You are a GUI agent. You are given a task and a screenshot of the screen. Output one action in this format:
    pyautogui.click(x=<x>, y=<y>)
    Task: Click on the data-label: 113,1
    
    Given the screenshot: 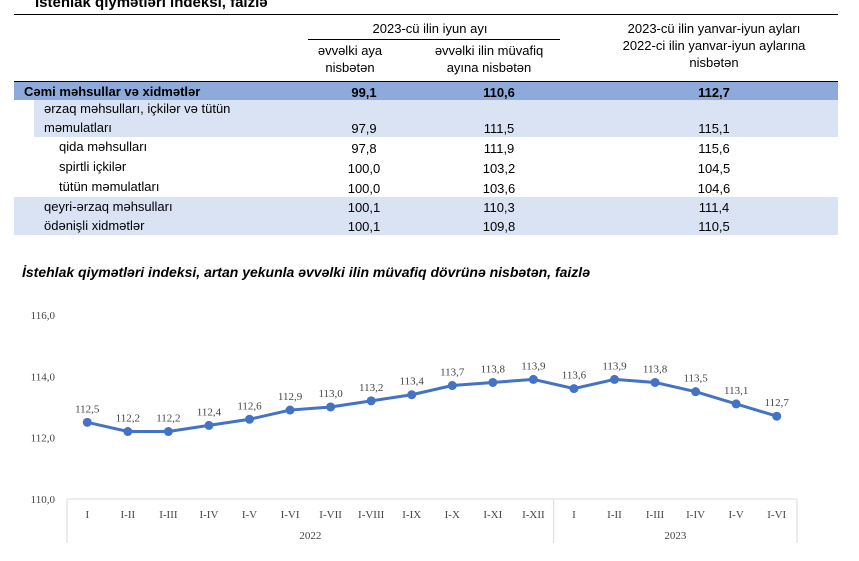 What is the action you would take?
    pyautogui.click(x=736, y=391)
    